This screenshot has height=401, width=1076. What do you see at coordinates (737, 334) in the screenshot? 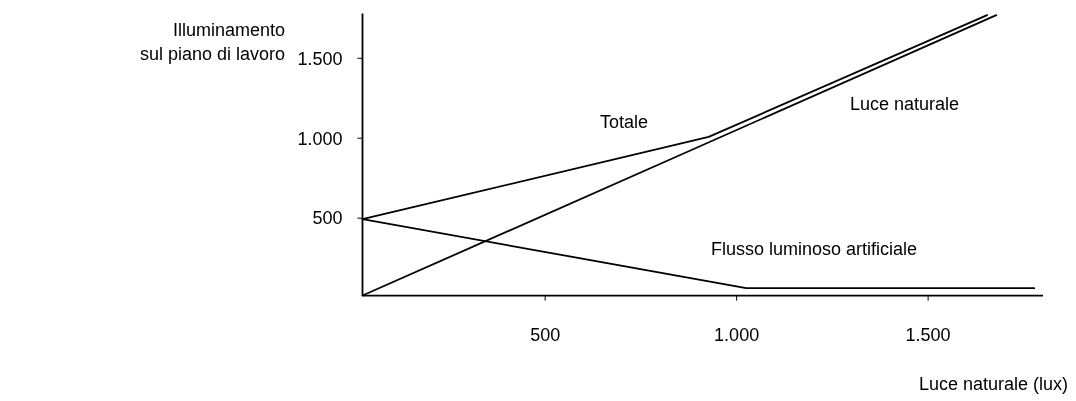
I see `x-tick-label: 1.000` at bounding box center [737, 334].